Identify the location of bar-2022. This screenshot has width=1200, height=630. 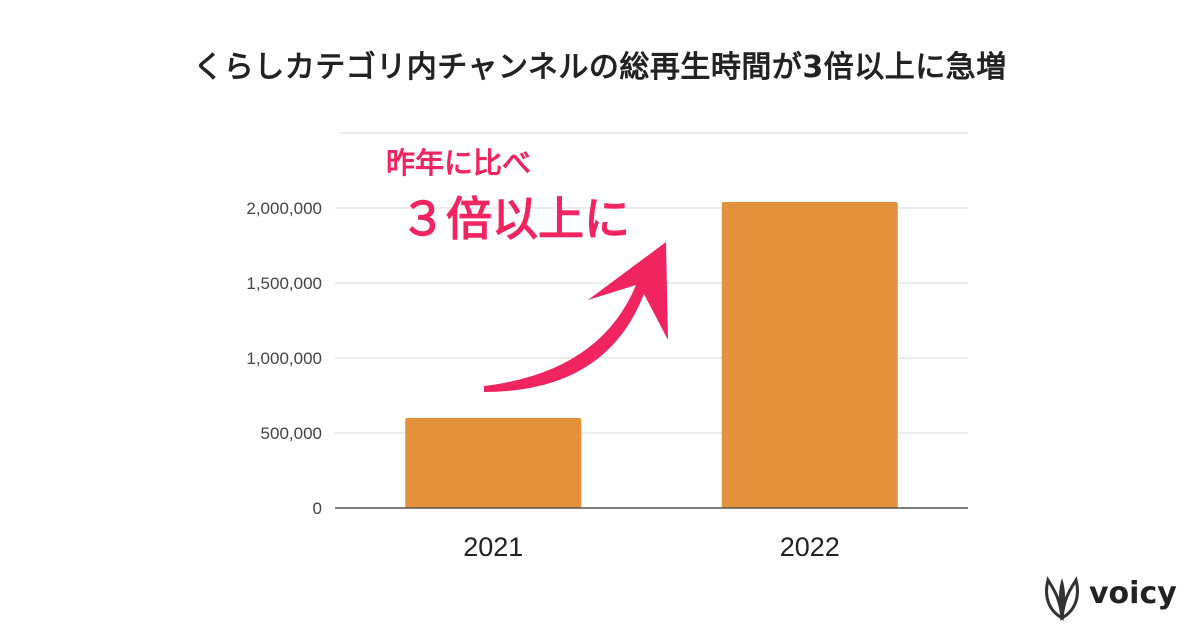
(809, 355).